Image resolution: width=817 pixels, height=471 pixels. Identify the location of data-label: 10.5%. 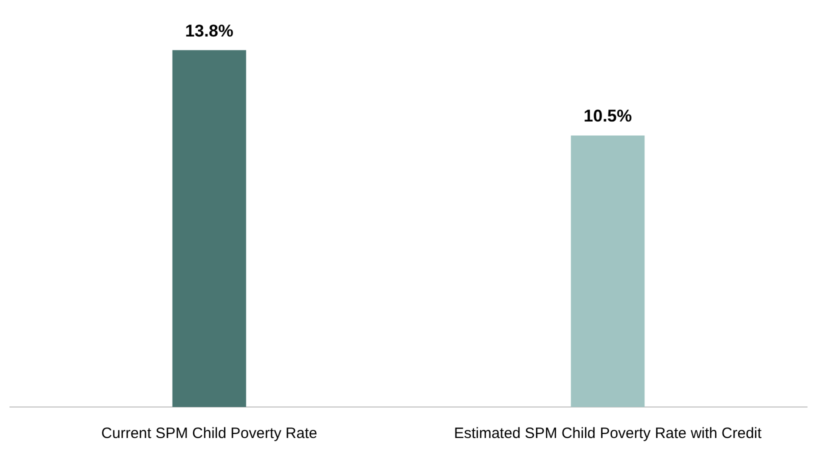
(608, 116).